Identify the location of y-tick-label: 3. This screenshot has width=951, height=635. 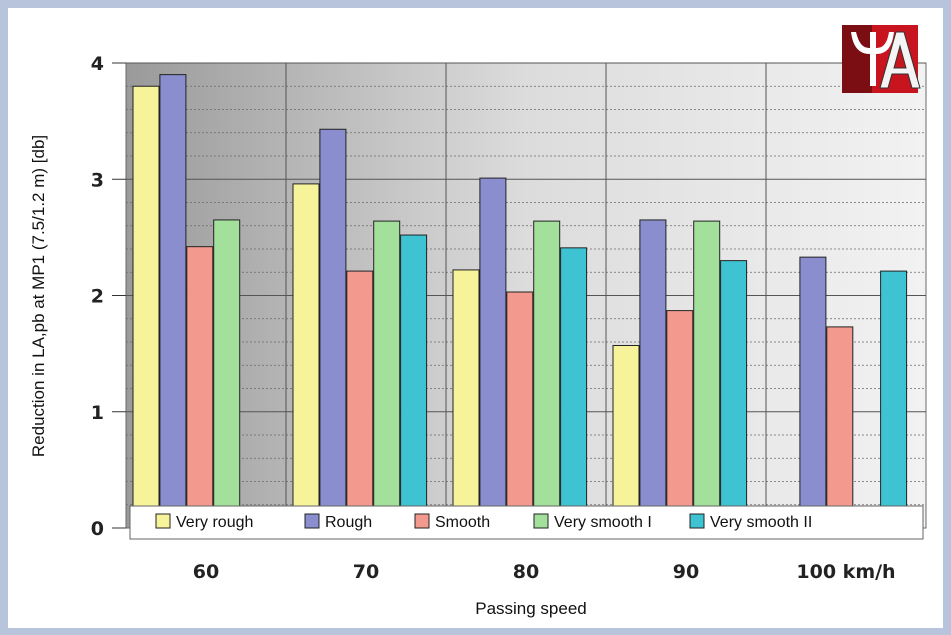
(97, 180).